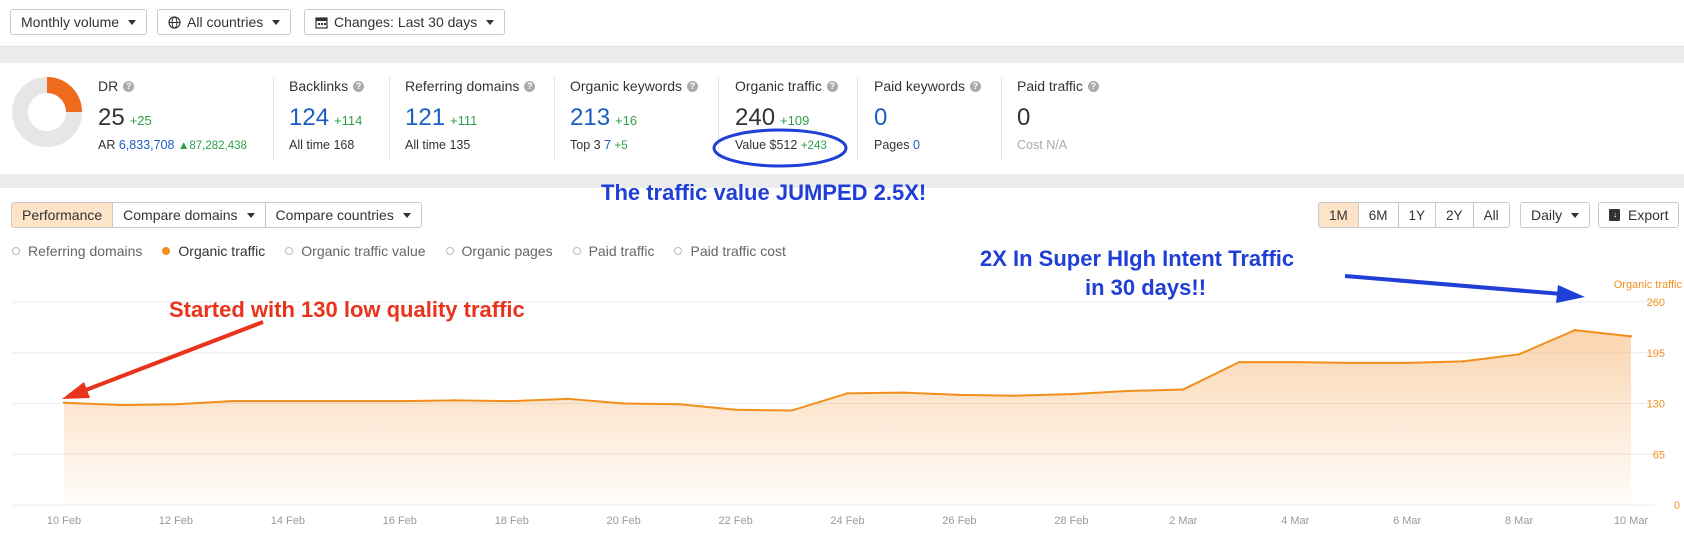 The height and width of the screenshot is (541, 1684). I want to click on legend-organic-traffic: Organic traffic, so click(213, 251).